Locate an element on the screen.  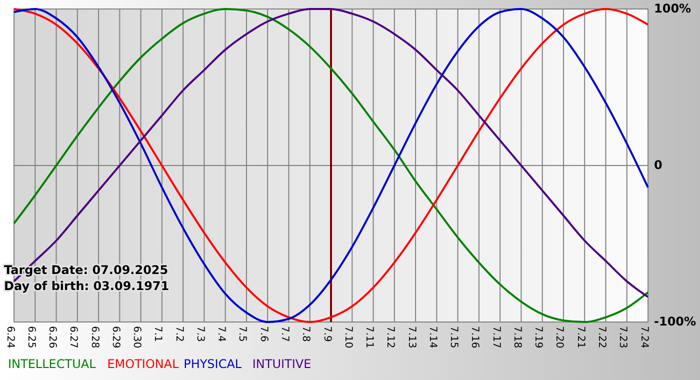
x-tick-label: 7.9 is located at coordinates (326, 334).